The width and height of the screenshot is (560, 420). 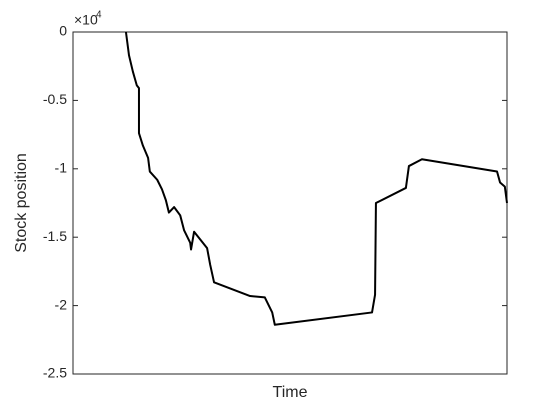 I want to click on y-tick-label: 0, so click(x=63, y=31).